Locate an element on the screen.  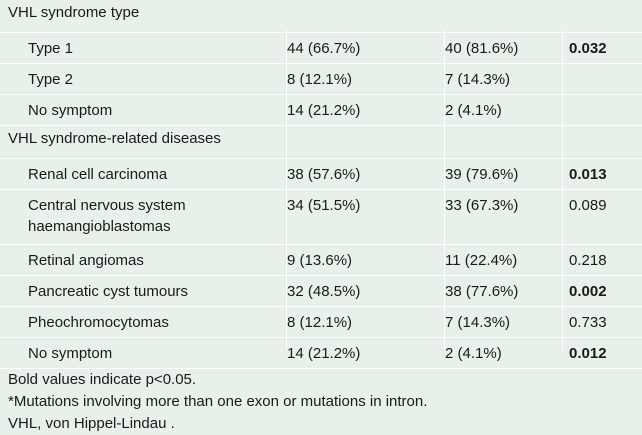
row-label: Type 1 is located at coordinates (143, 48).